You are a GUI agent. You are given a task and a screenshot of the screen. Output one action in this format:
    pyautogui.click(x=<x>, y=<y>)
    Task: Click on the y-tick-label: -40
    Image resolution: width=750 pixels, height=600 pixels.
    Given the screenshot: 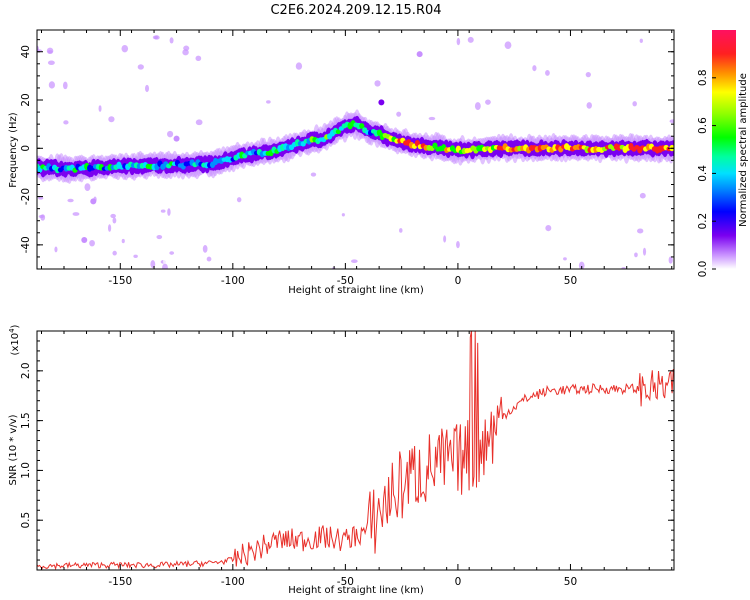 What is the action you would take?
    pyautogui.click(x=26, y=244)
    